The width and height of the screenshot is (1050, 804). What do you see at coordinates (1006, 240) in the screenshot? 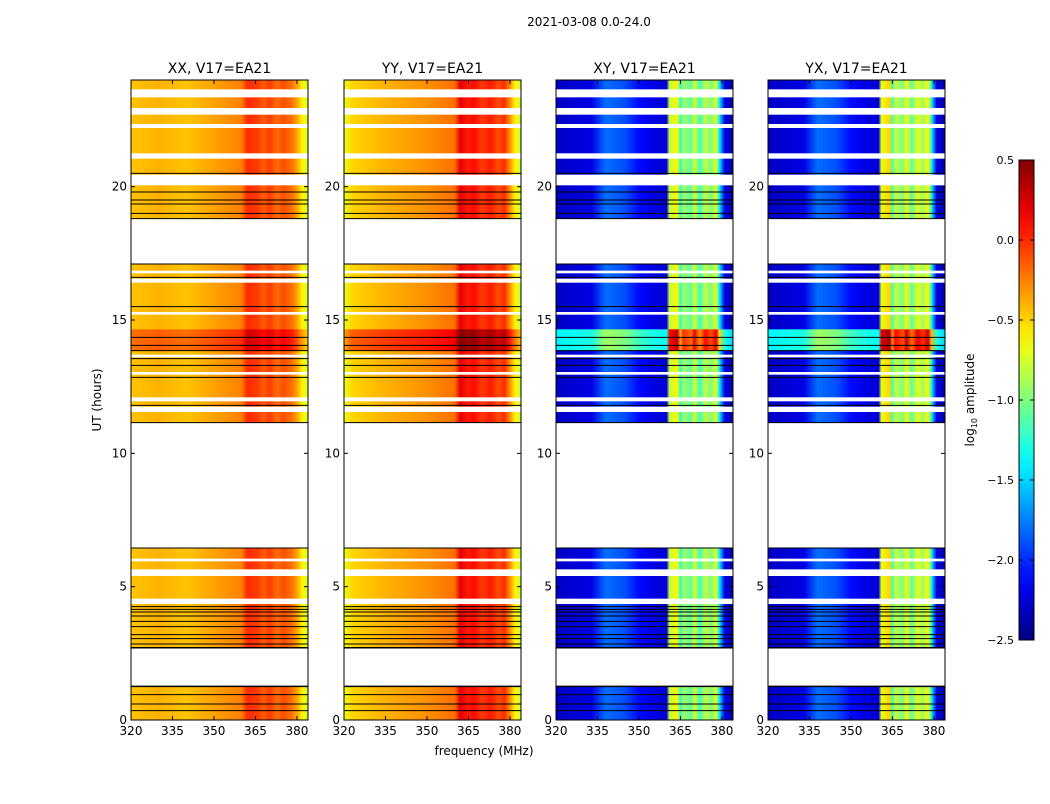
I see `colorbar-tick-label: 0.0` at bounding box center [1006, 240].